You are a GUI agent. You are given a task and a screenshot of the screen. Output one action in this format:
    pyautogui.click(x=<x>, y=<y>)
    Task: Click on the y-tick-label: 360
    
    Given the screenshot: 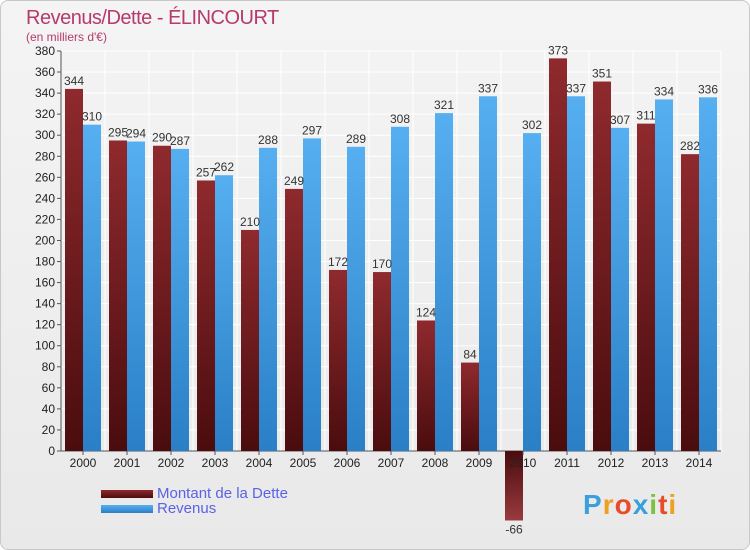 What is the action you would take?
    pyautogui.click(x=45, y=72)
    